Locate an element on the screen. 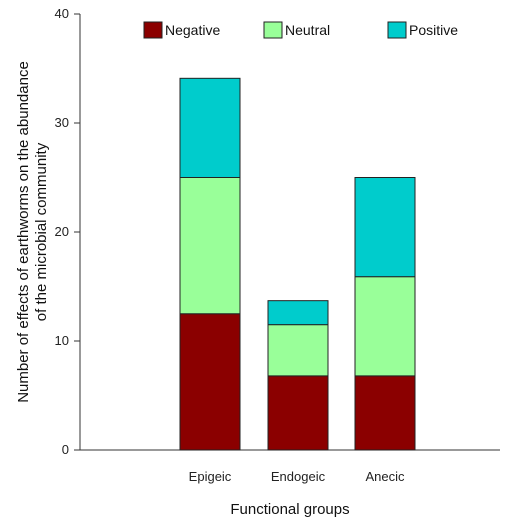  x-tick-label: Epigeic is located at coordinates (210, 476).